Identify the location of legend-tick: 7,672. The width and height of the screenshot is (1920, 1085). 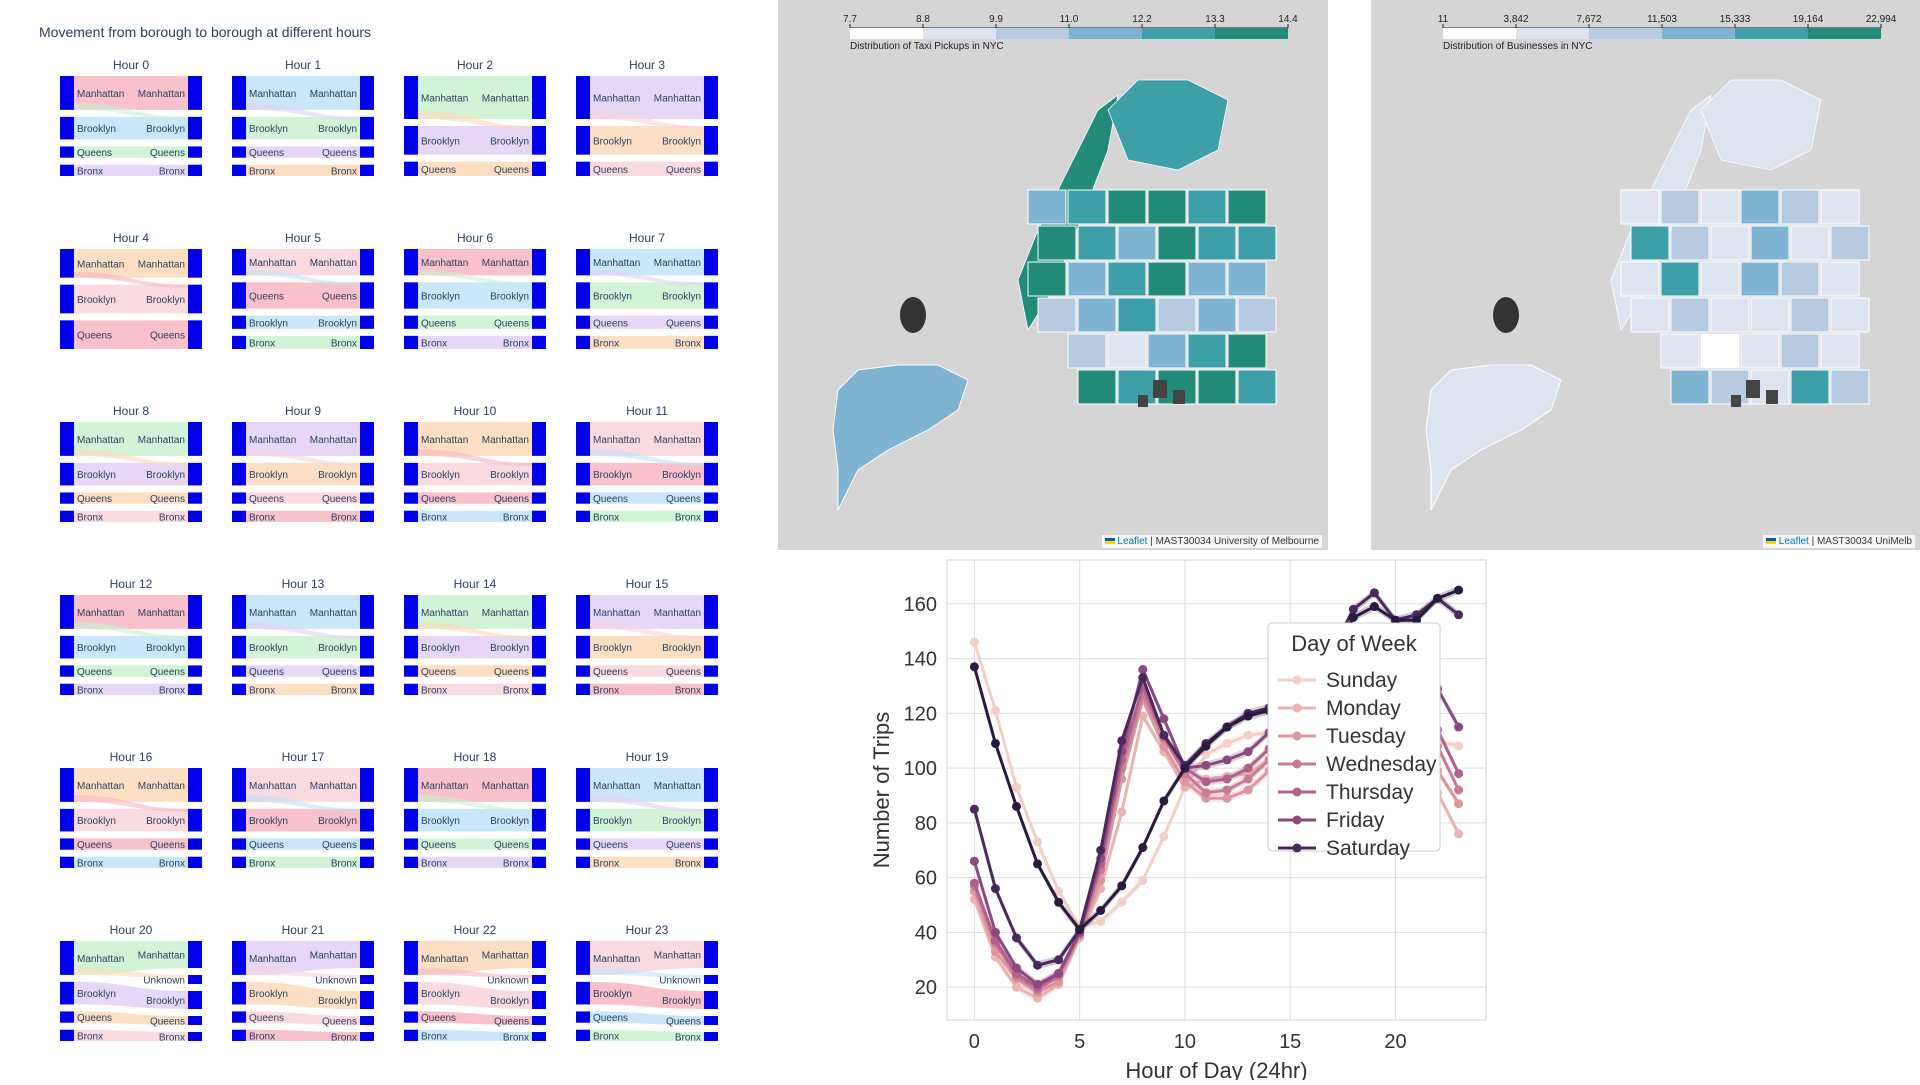
(1589, 19).